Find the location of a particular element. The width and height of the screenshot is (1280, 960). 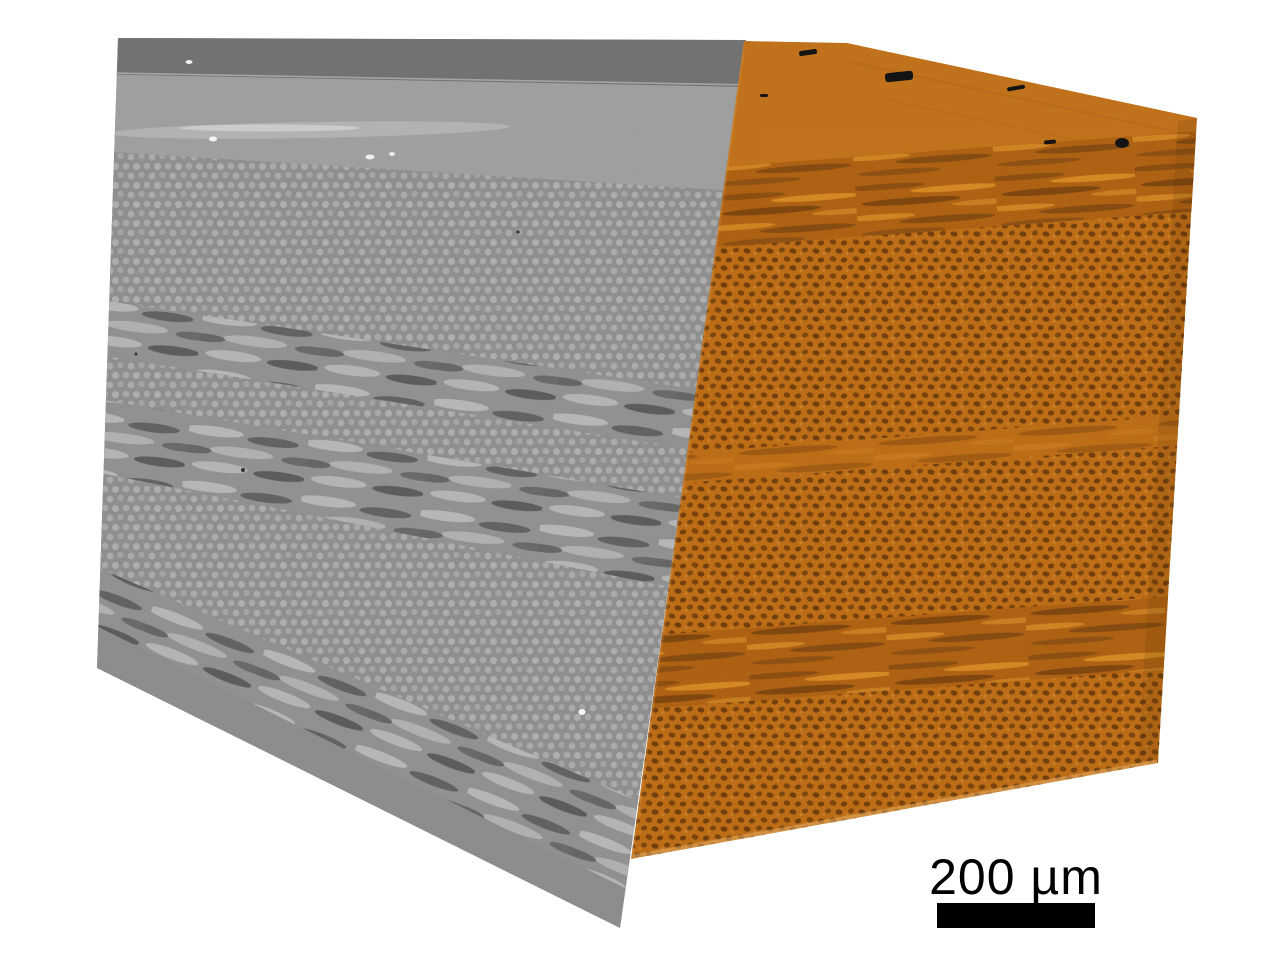

scale-bar: 200 µm is located at coordinates (1016, 888).